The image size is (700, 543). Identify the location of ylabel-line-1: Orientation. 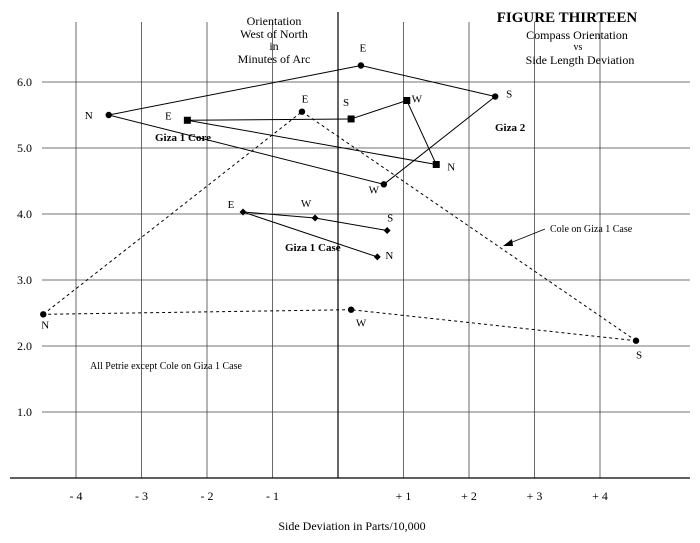
(274, 21).